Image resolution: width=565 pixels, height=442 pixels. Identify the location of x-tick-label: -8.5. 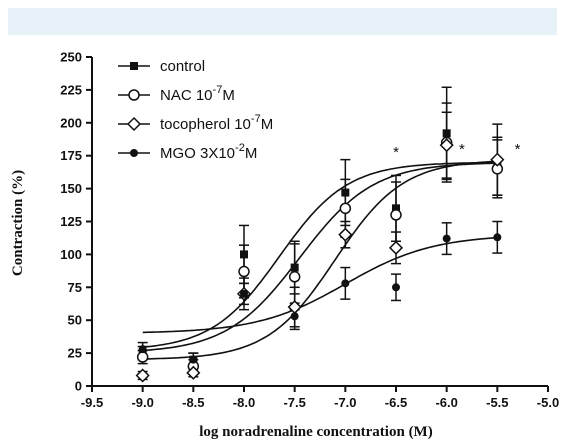
(193, 402).